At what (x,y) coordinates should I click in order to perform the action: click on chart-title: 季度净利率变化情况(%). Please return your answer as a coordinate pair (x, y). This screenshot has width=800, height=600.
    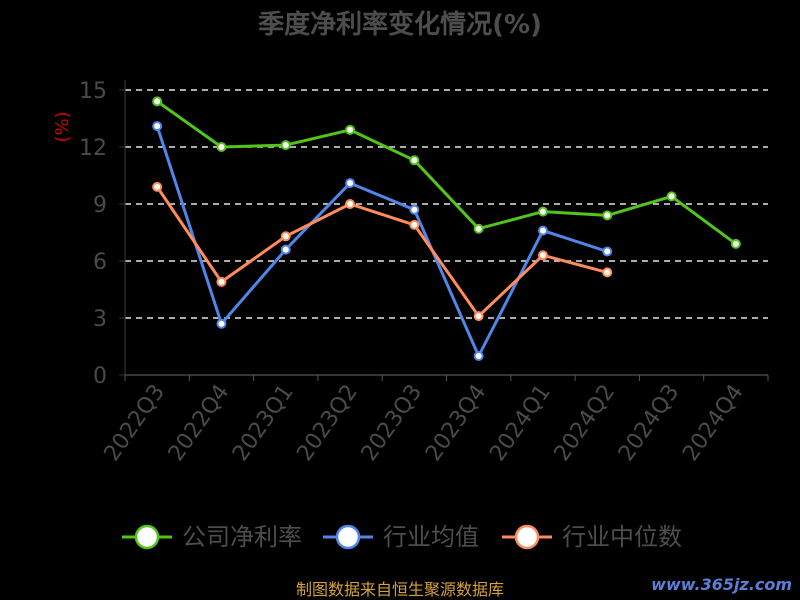
    Looking at the image, I should click on (400, 24).